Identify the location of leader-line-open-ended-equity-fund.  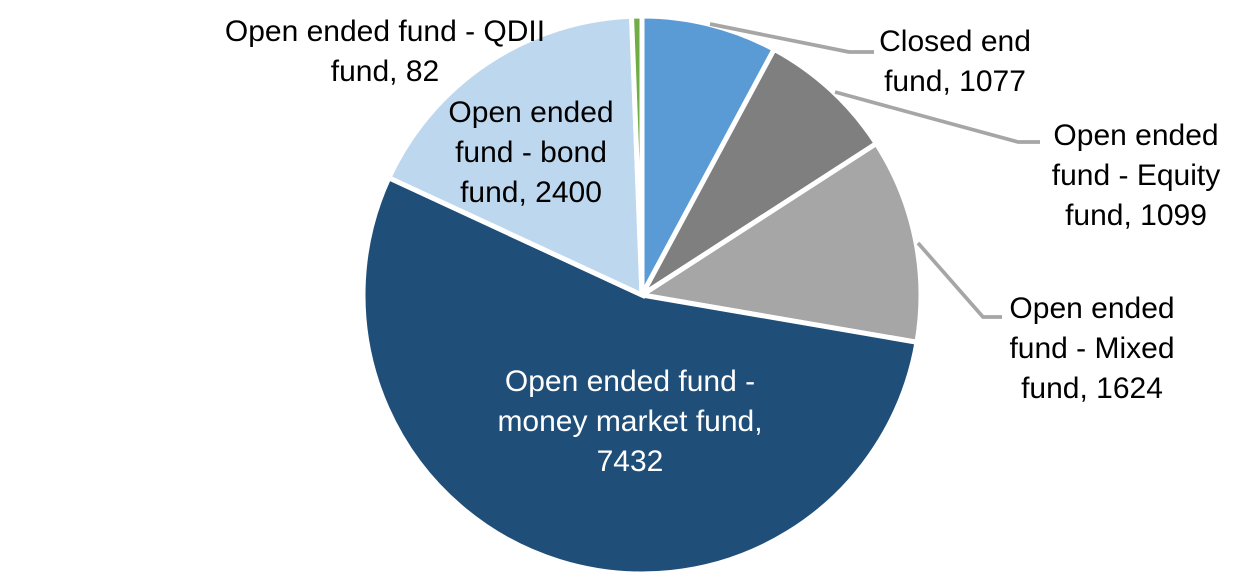
(937, 117).